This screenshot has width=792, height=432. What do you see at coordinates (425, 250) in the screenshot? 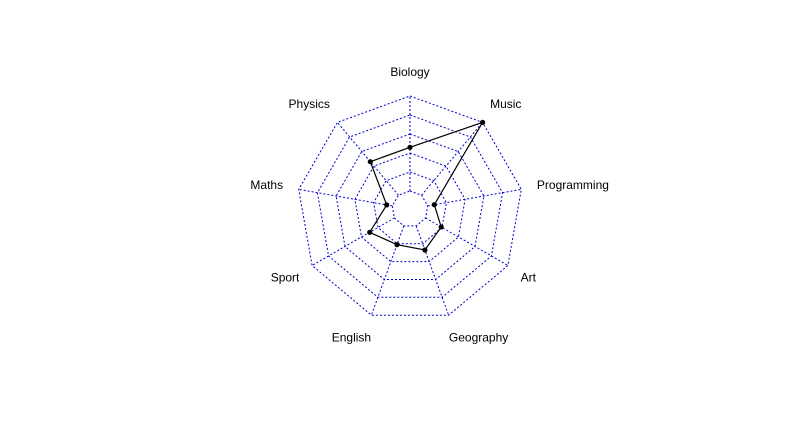
I see `data-point-geography` at bounding box center [425, 250].